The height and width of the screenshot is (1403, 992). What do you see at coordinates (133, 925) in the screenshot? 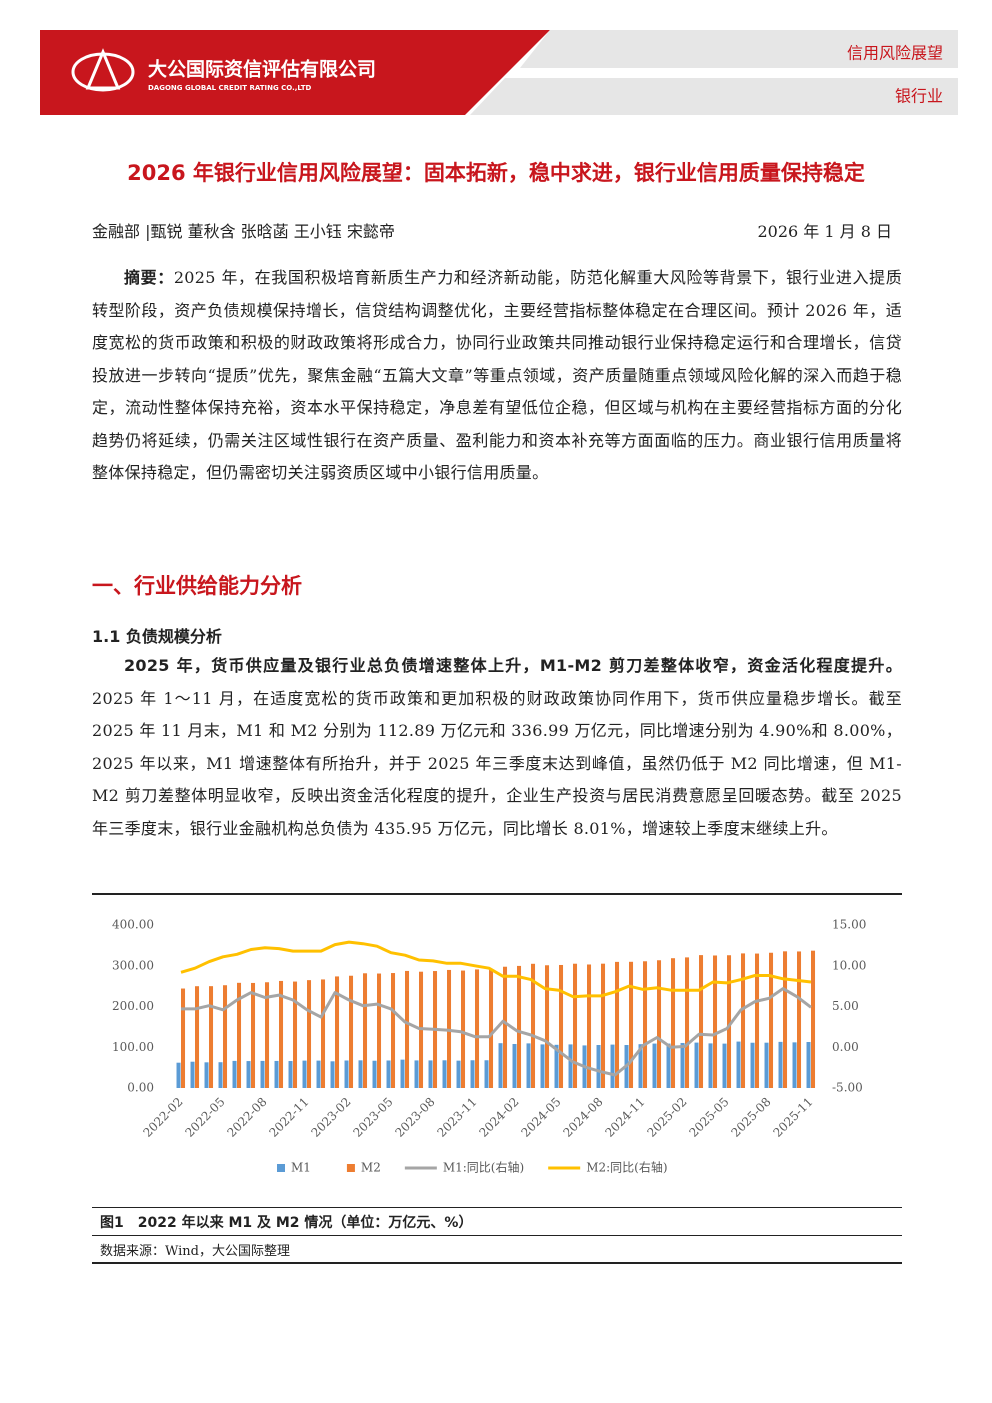
I see `y-tick-label: 400.00` at bounding box center [133, 925].